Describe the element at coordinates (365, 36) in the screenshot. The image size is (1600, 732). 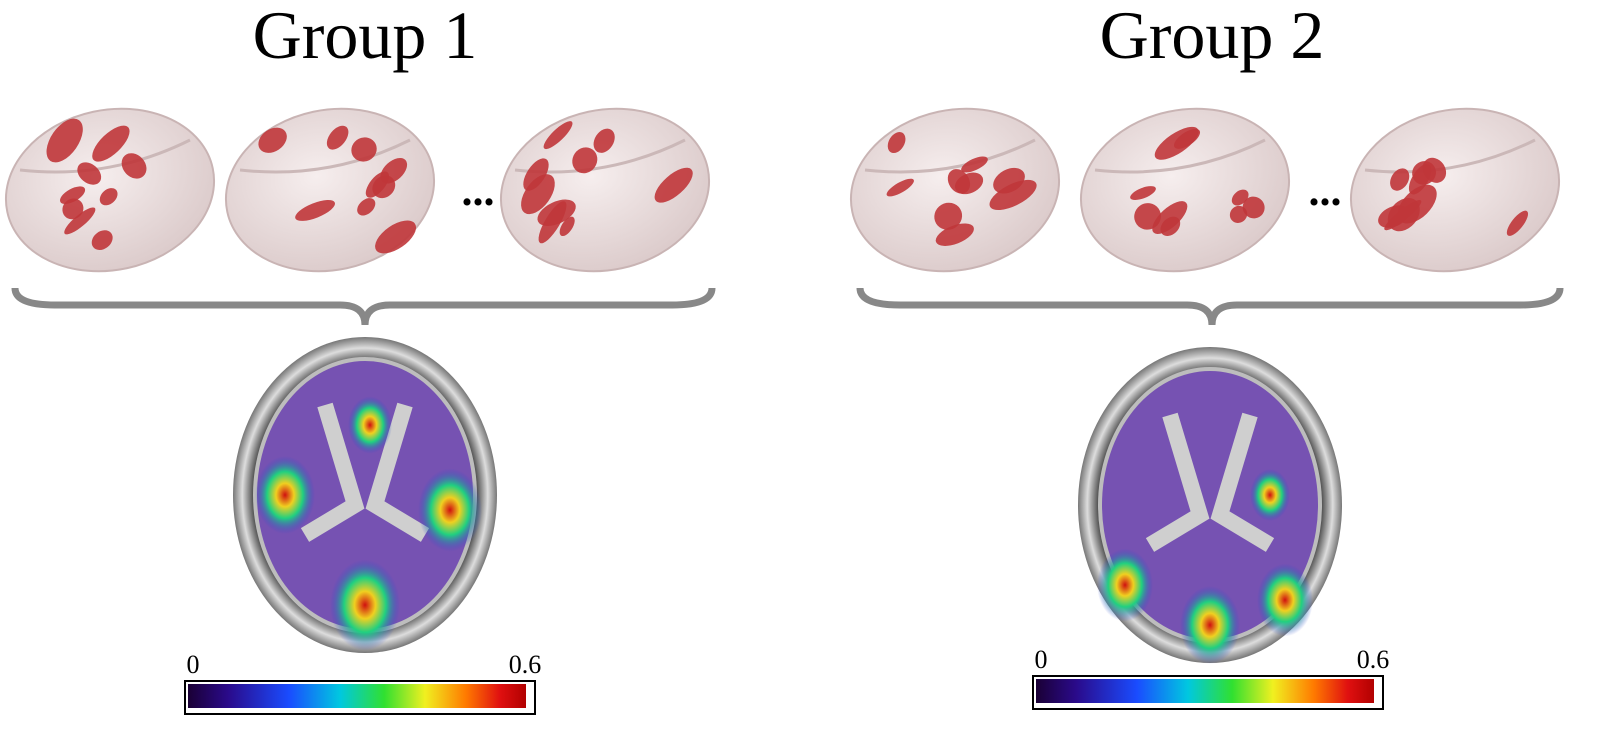
I see `panel-title: Group 1` at that location.